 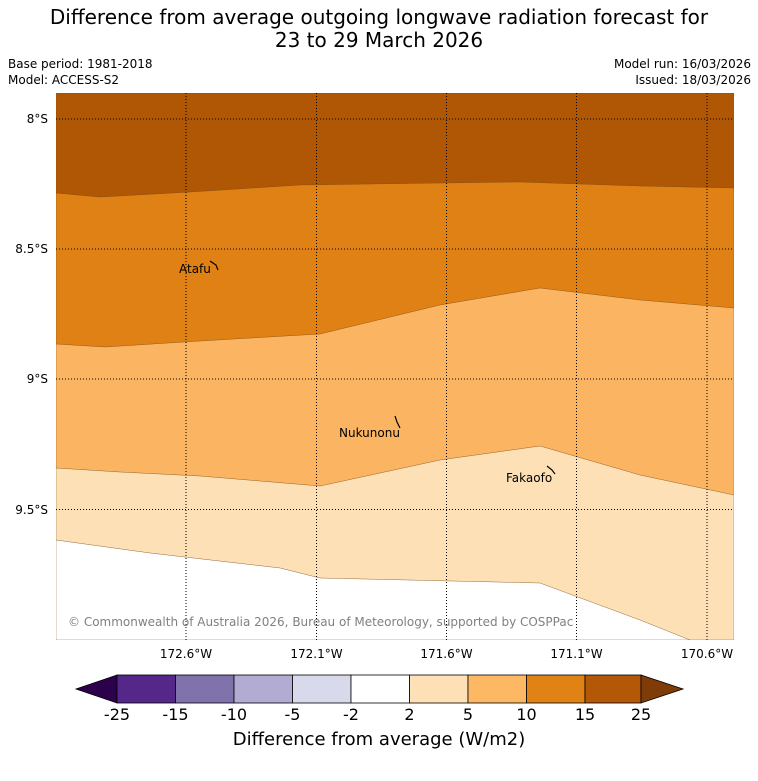 I want to click on lon-label: 172.1°W, so click(x=316, y=654).